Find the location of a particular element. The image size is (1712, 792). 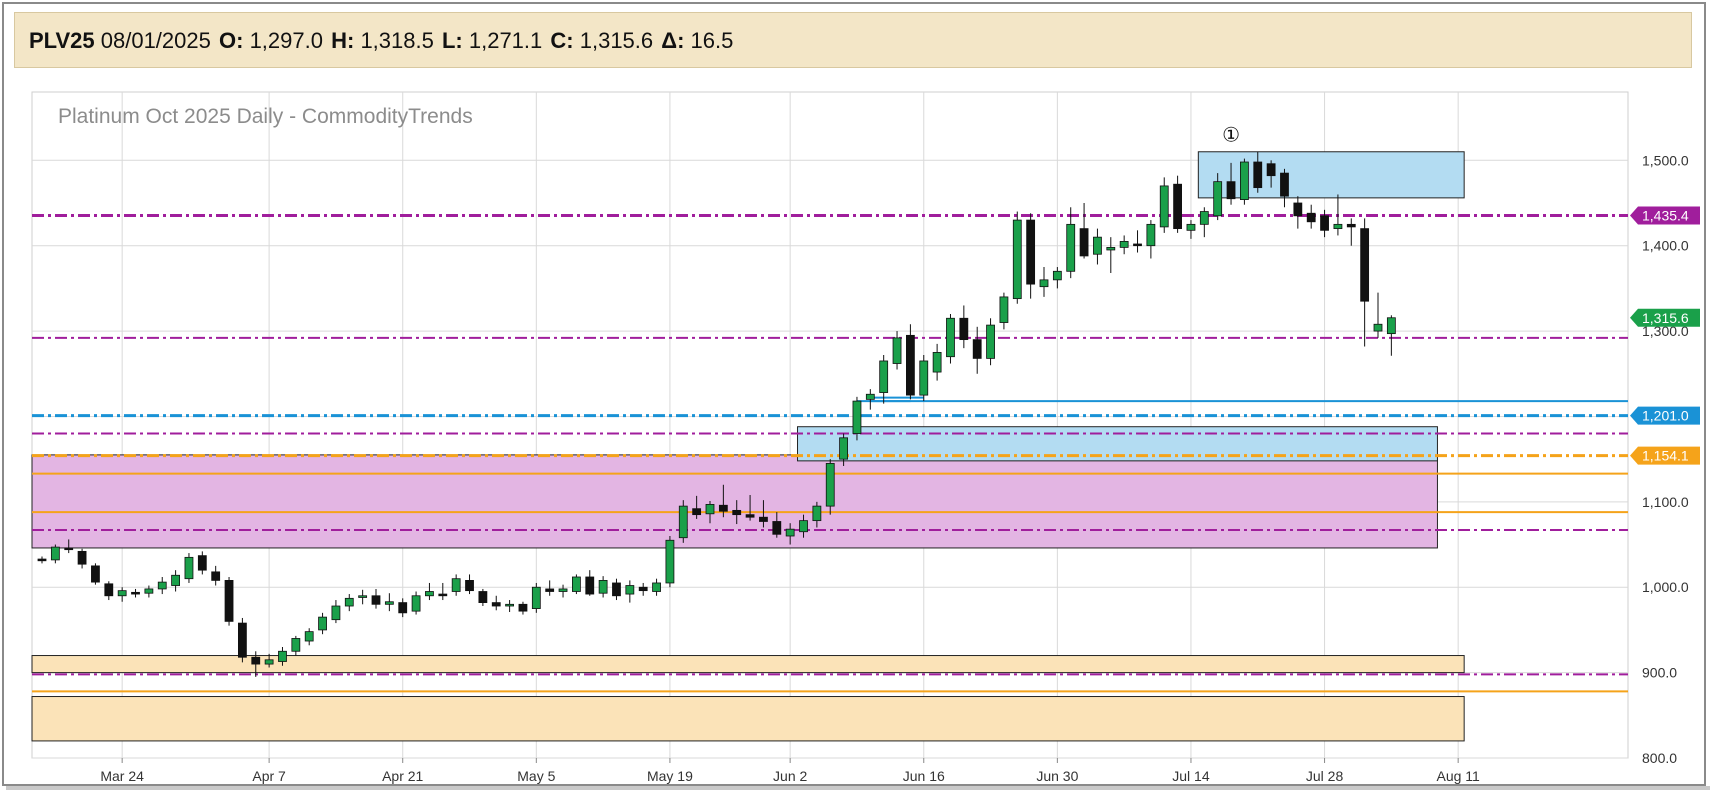

price-tag: 1,201.0 is located at coordinates (1665, 415).